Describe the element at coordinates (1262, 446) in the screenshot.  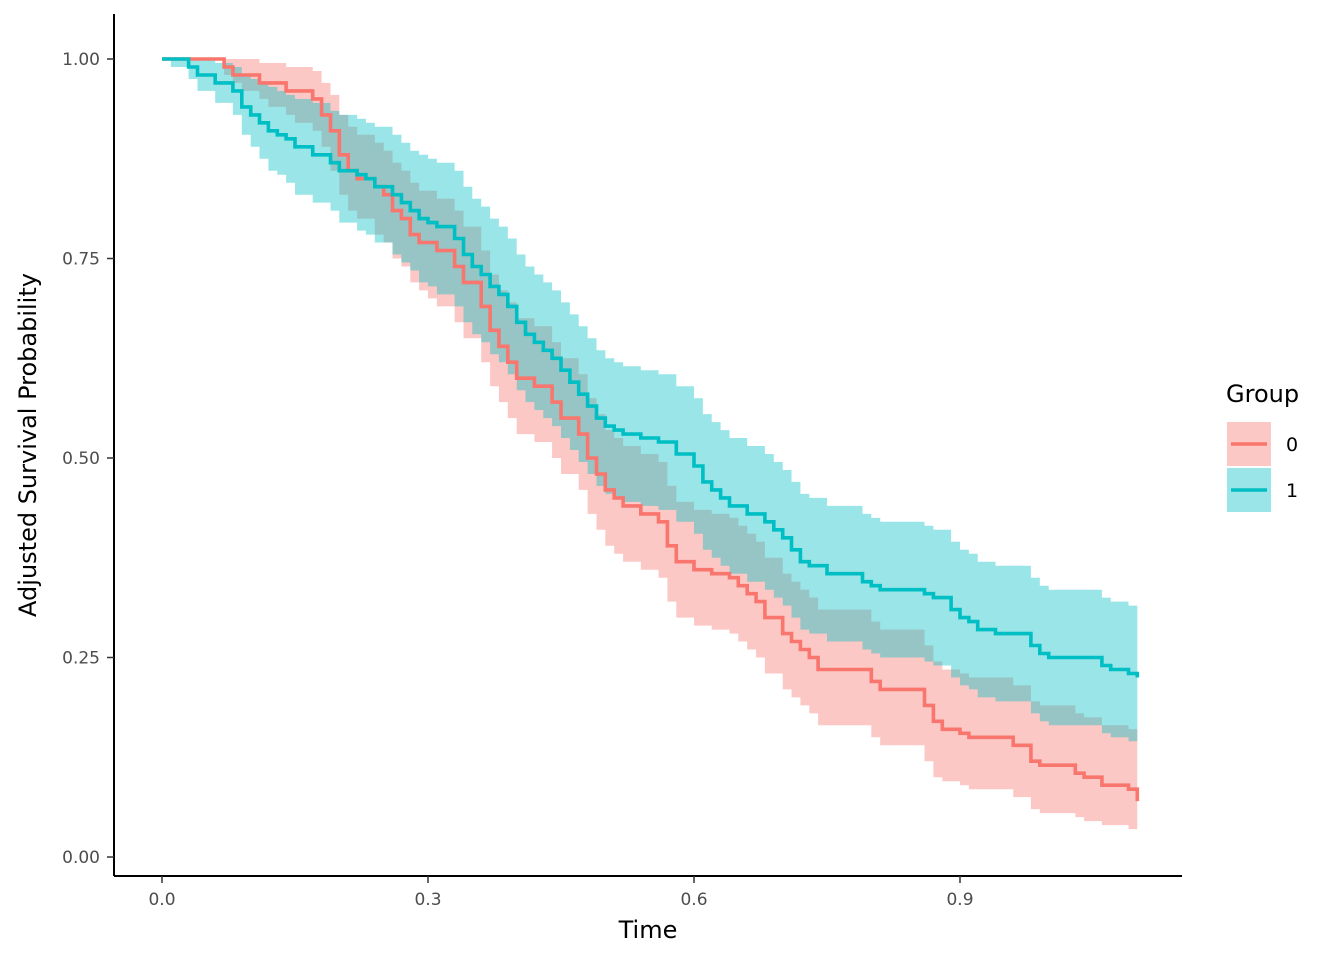
I see `legend: Group 0 1` at that location.